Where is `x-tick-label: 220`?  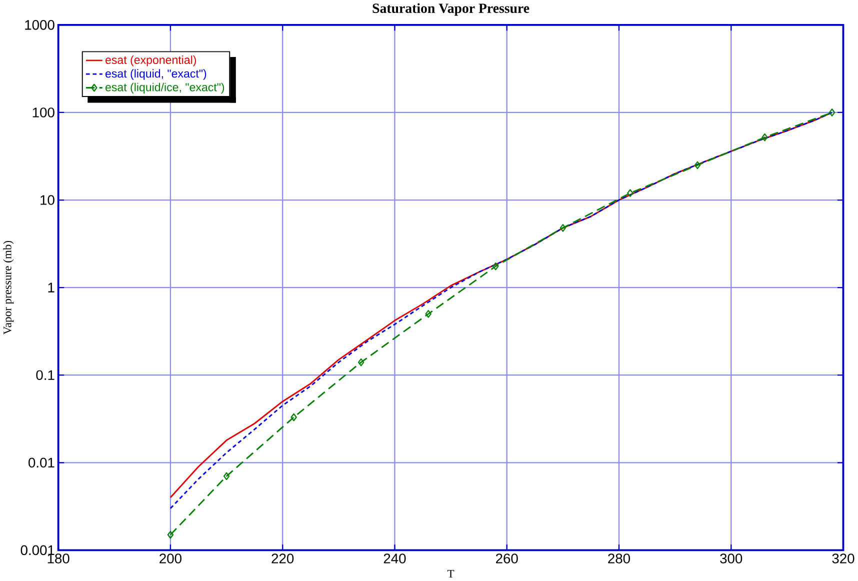 x-tick-label: 220 is located at coordinates (283, 559).